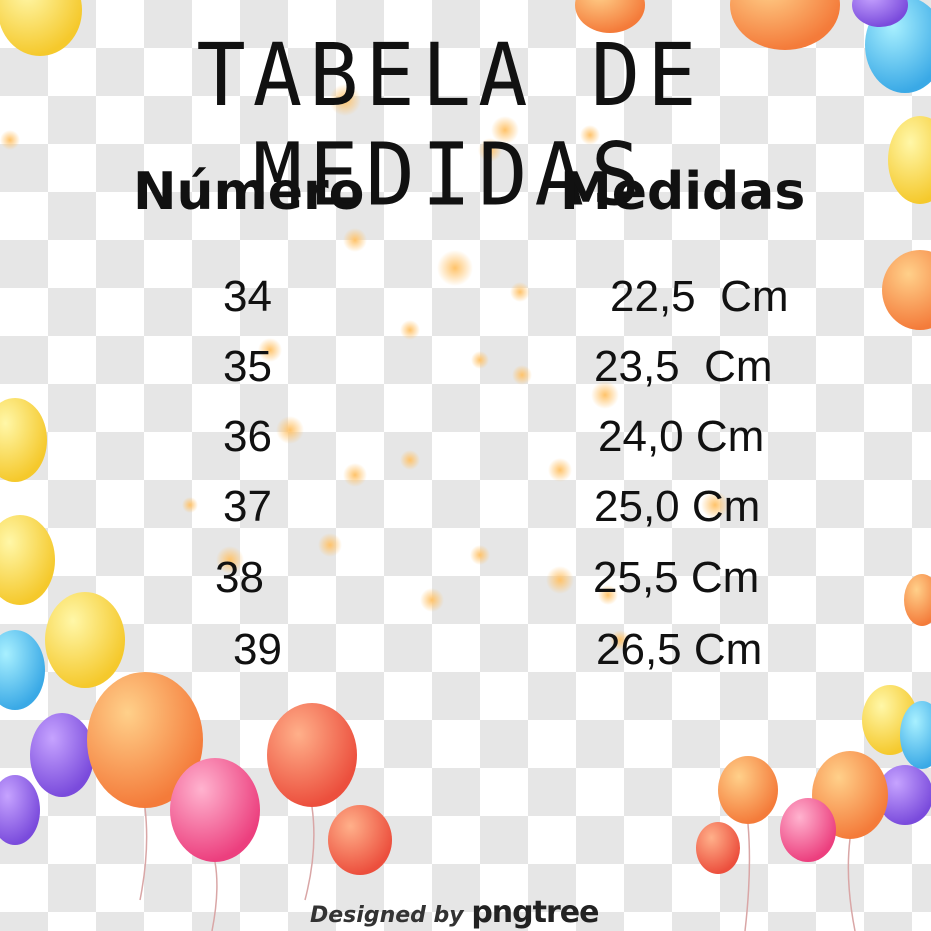  What do you see at coordinates (247, 366) in the screenshot?
I see `row-number: 35` at bounding box center [247, 366].